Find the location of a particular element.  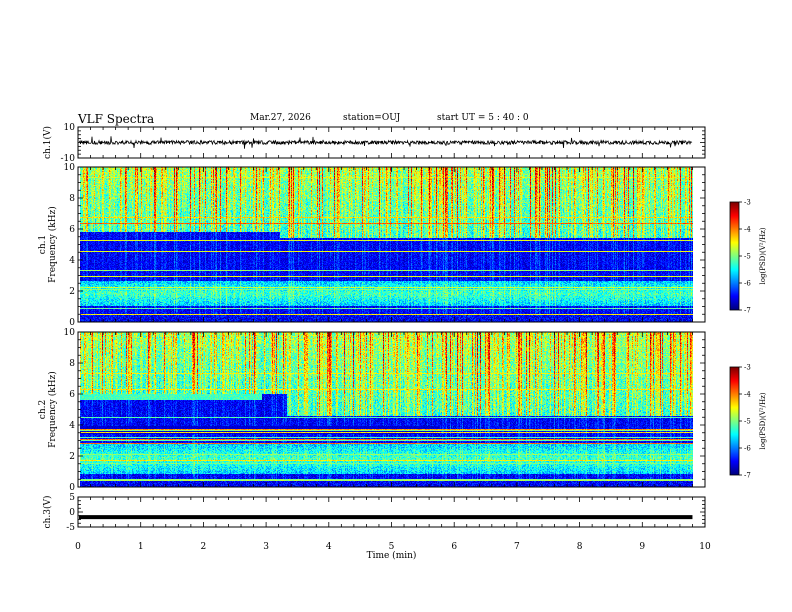

y-axis-label: ch.2 is located at coordinates (43, 409).